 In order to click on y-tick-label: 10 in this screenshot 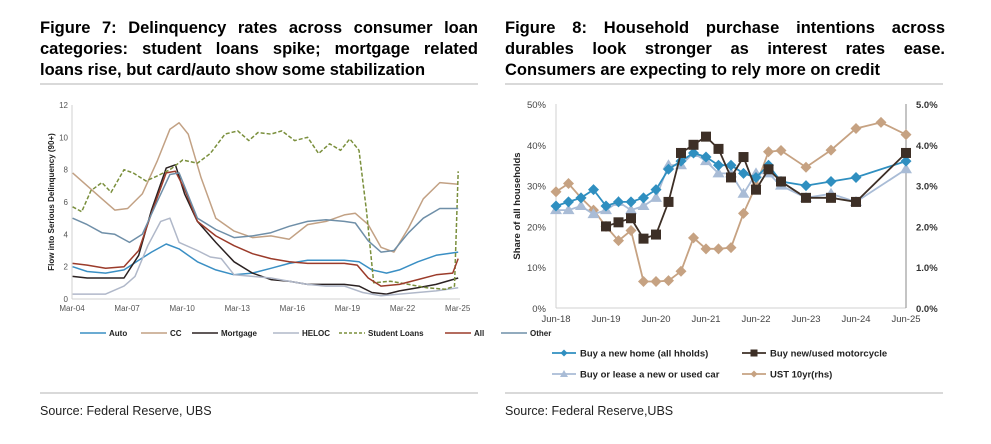, I will do `click(63, 137)`.